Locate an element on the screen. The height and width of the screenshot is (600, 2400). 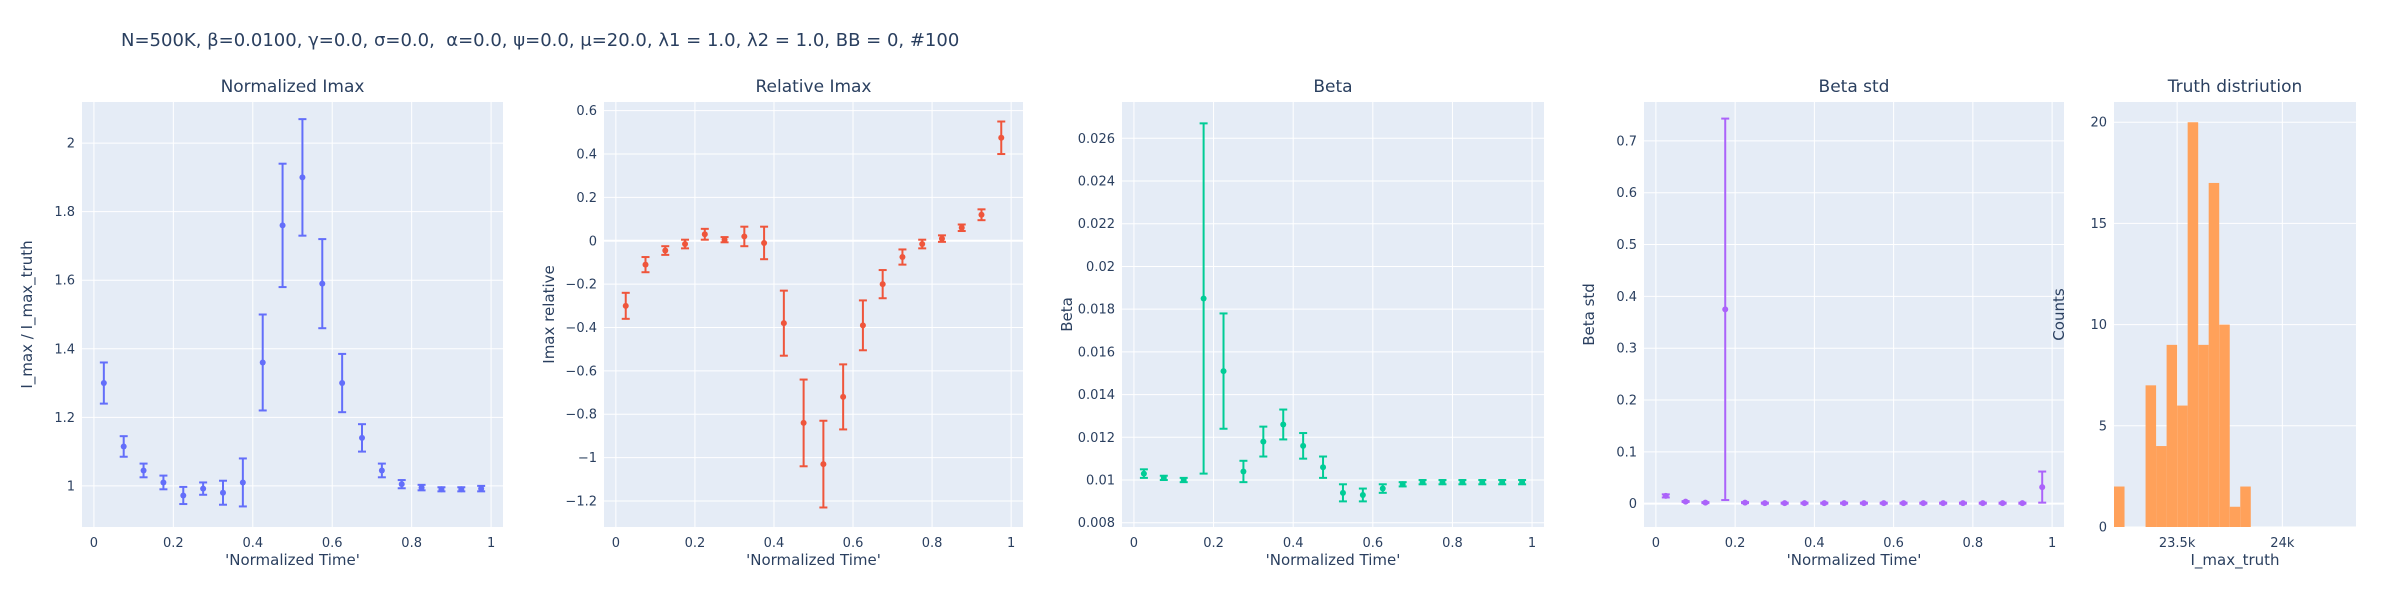
y-tick-label: 15 is located at coordinates (2098, 224).